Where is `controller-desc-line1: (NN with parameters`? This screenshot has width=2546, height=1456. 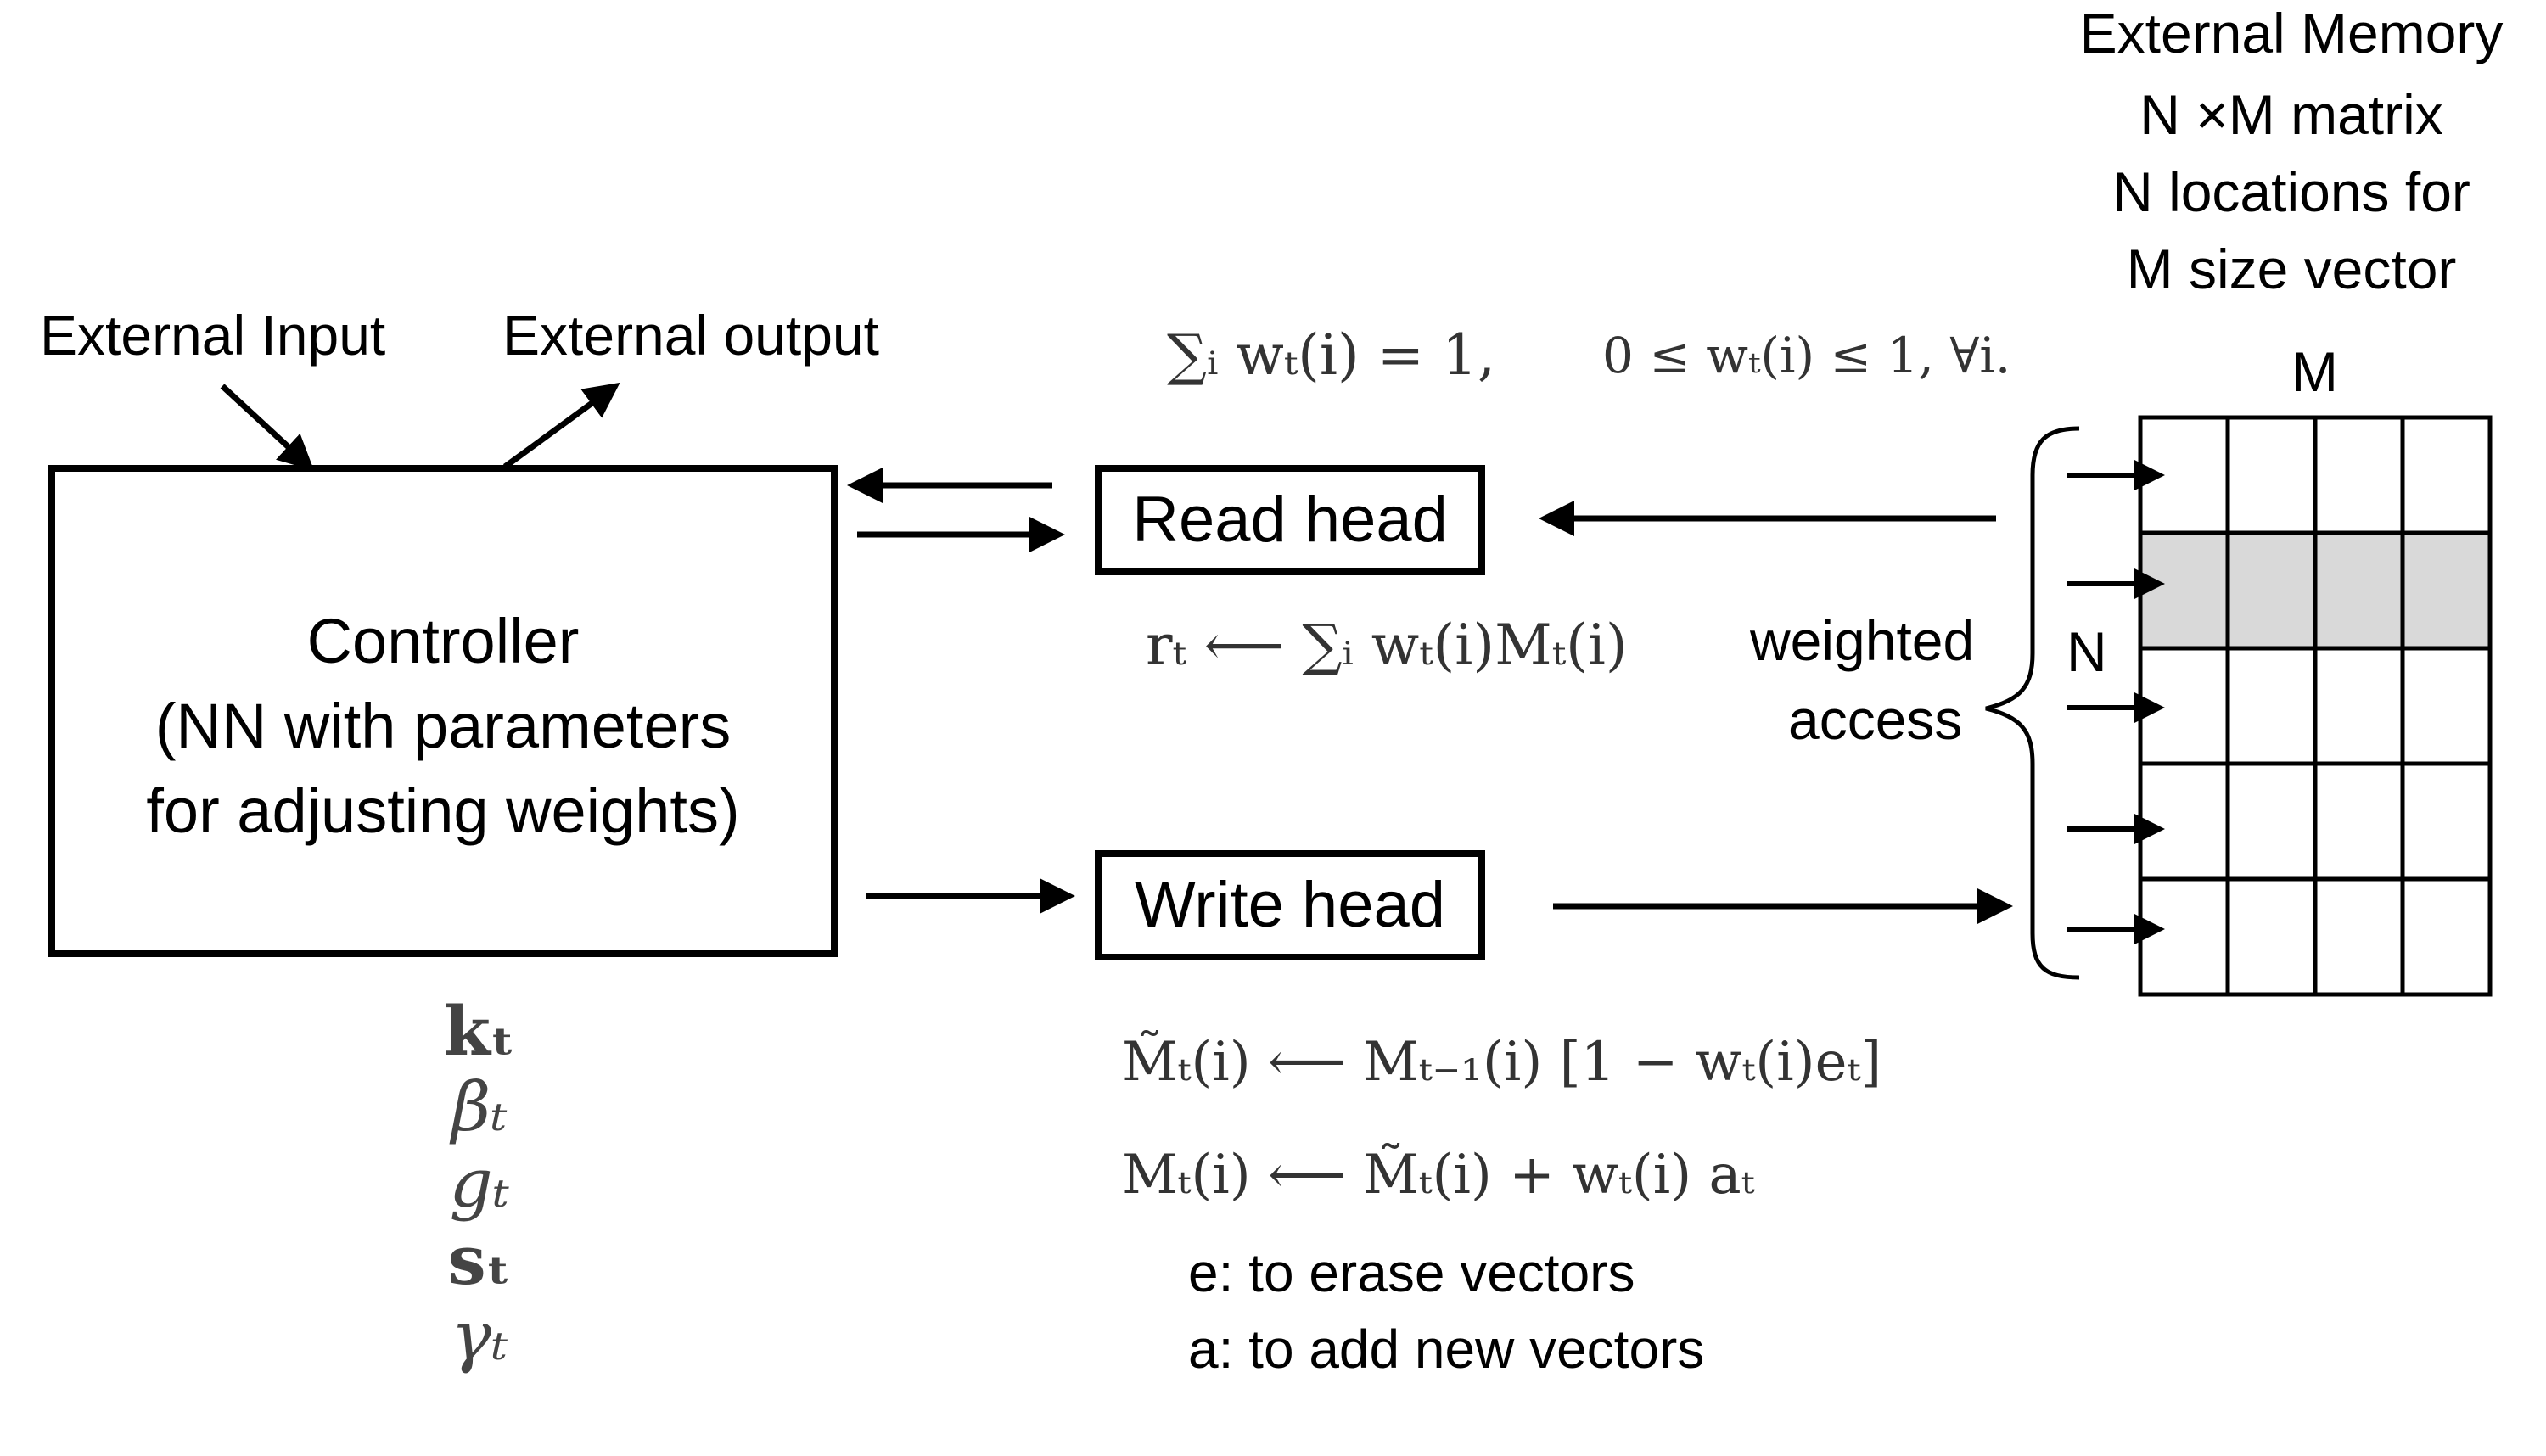
controller-desc-line1: (NN with parameters is located at coordinates (443, 726).